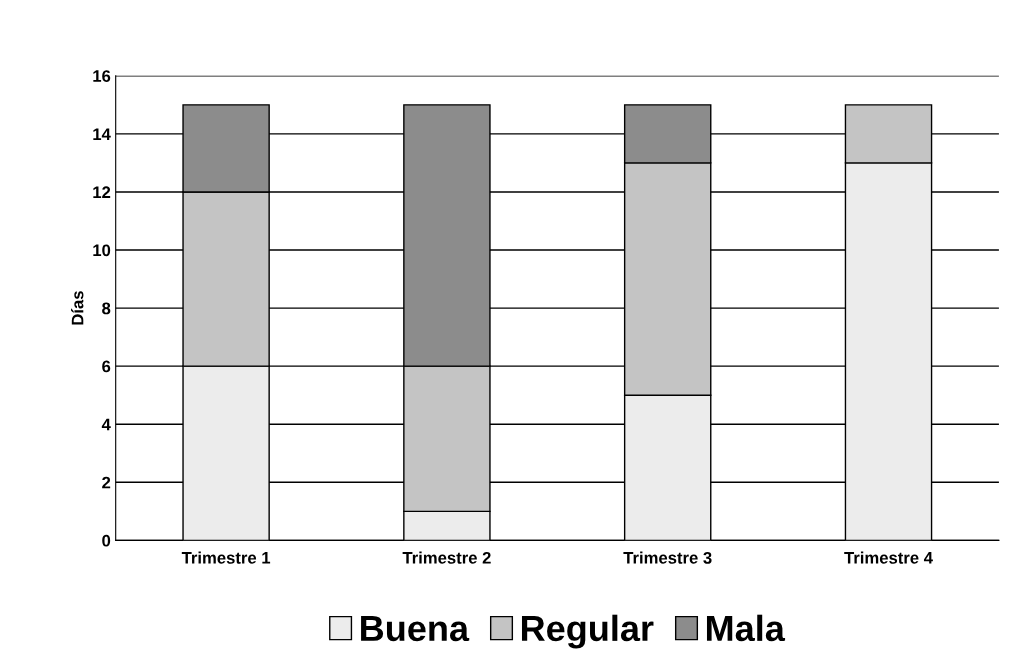  I want to click on legend-label: Mala, so click(746, 628).